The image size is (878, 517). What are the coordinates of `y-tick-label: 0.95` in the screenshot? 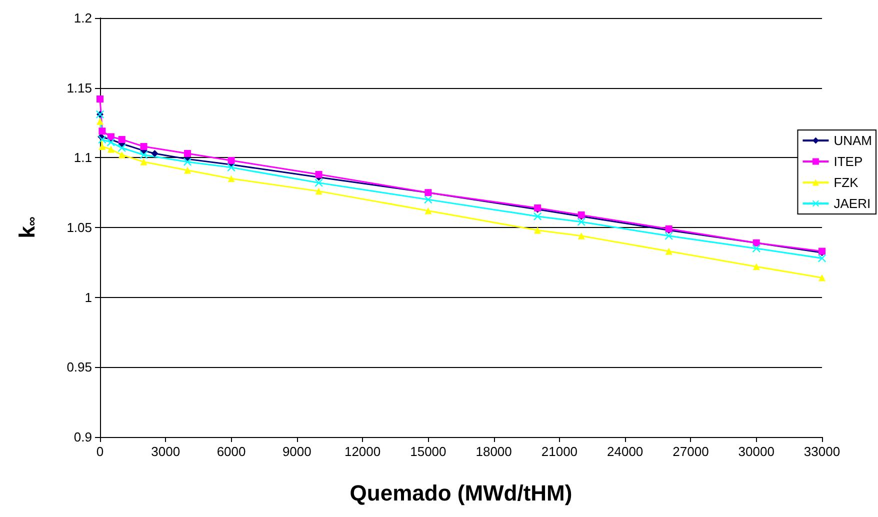 It's located at (79, 367).